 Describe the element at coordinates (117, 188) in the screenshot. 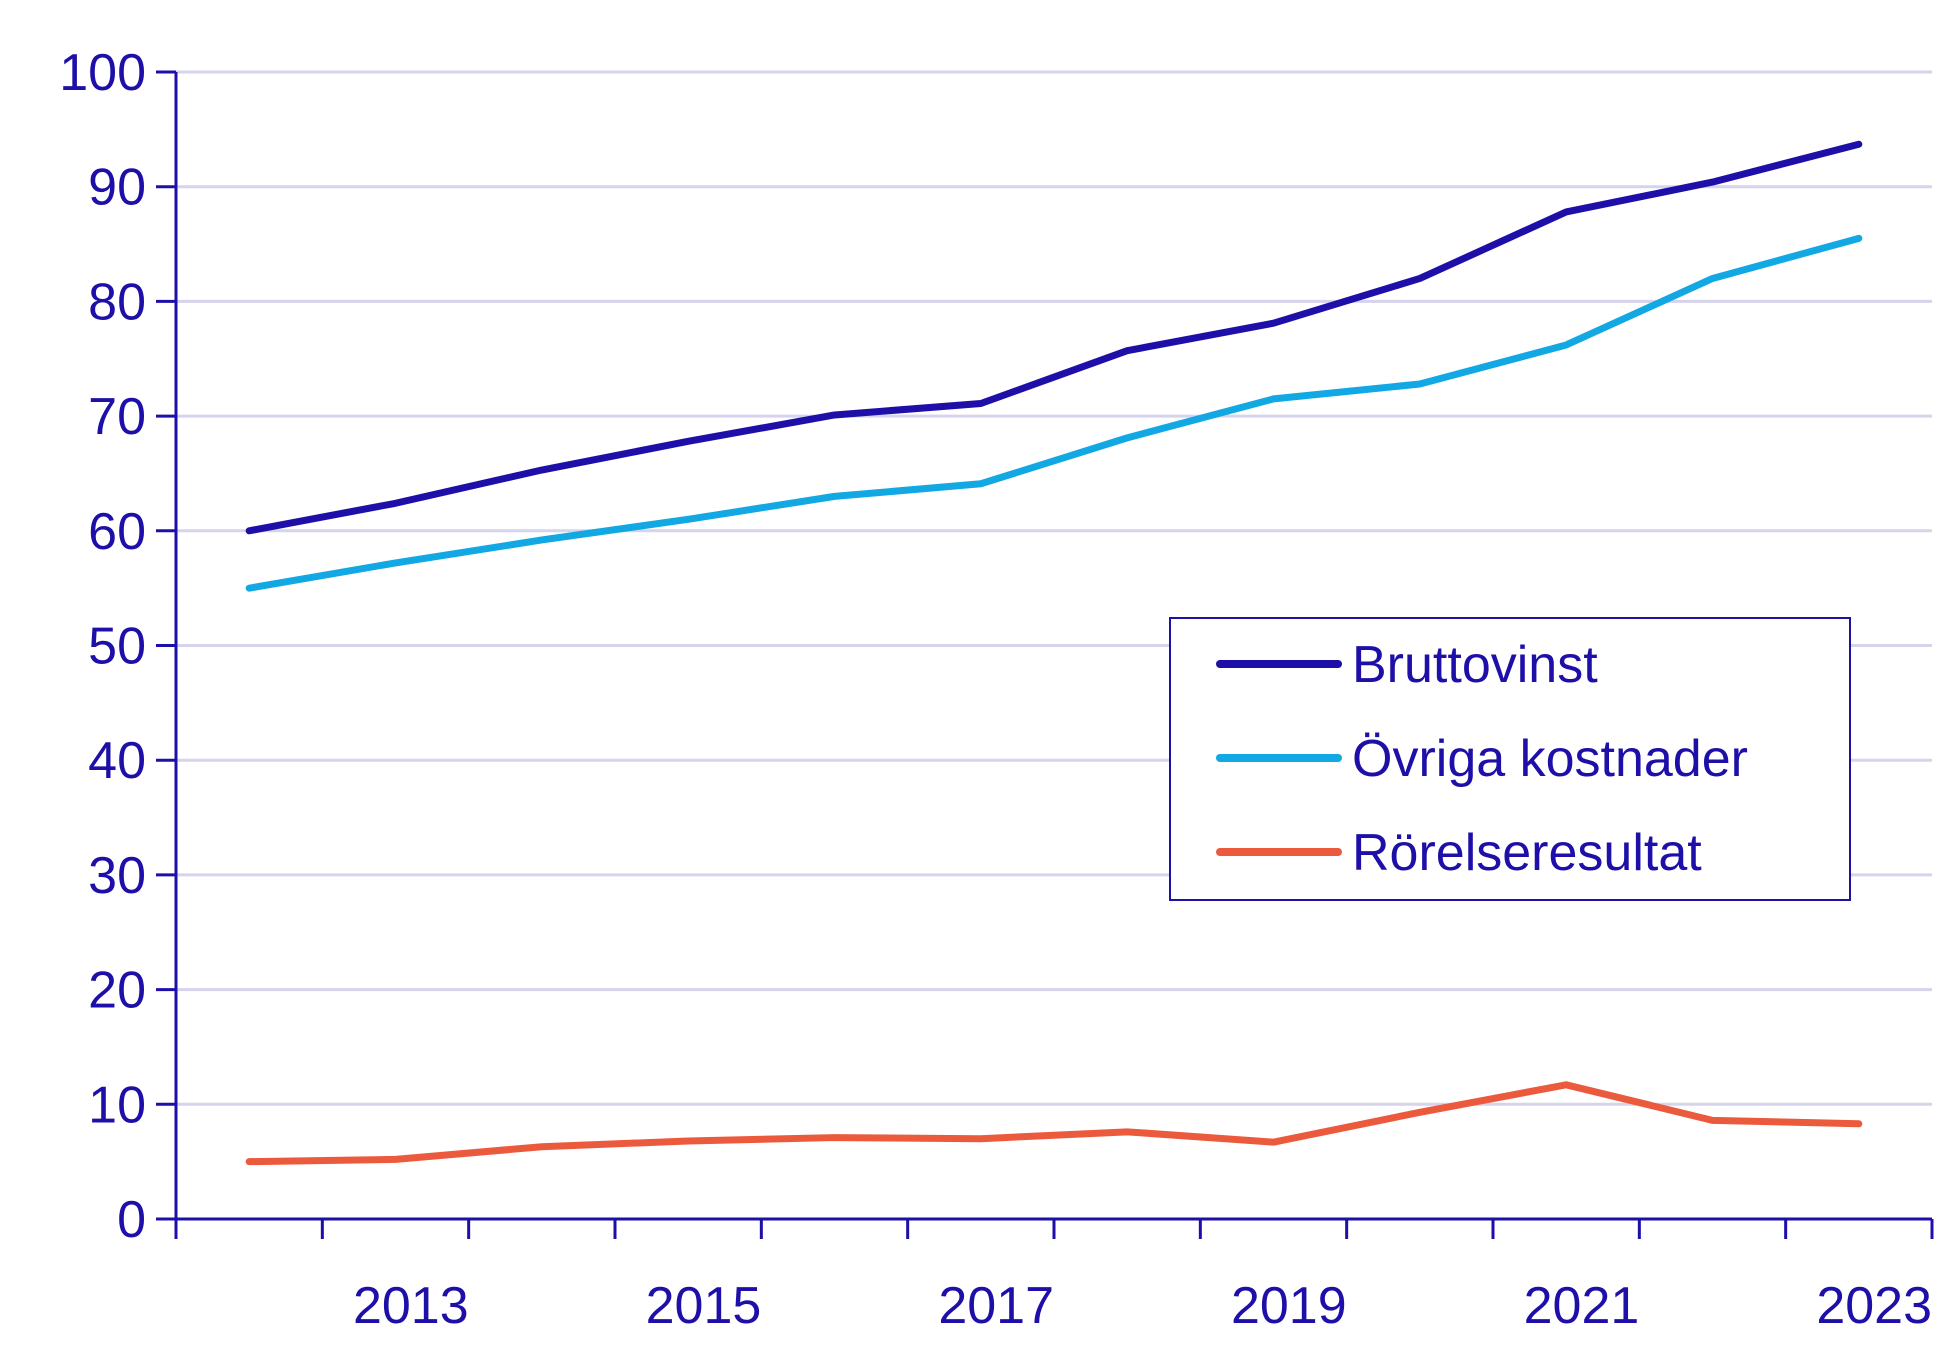

I see `y-tick-label: 90` at that location.